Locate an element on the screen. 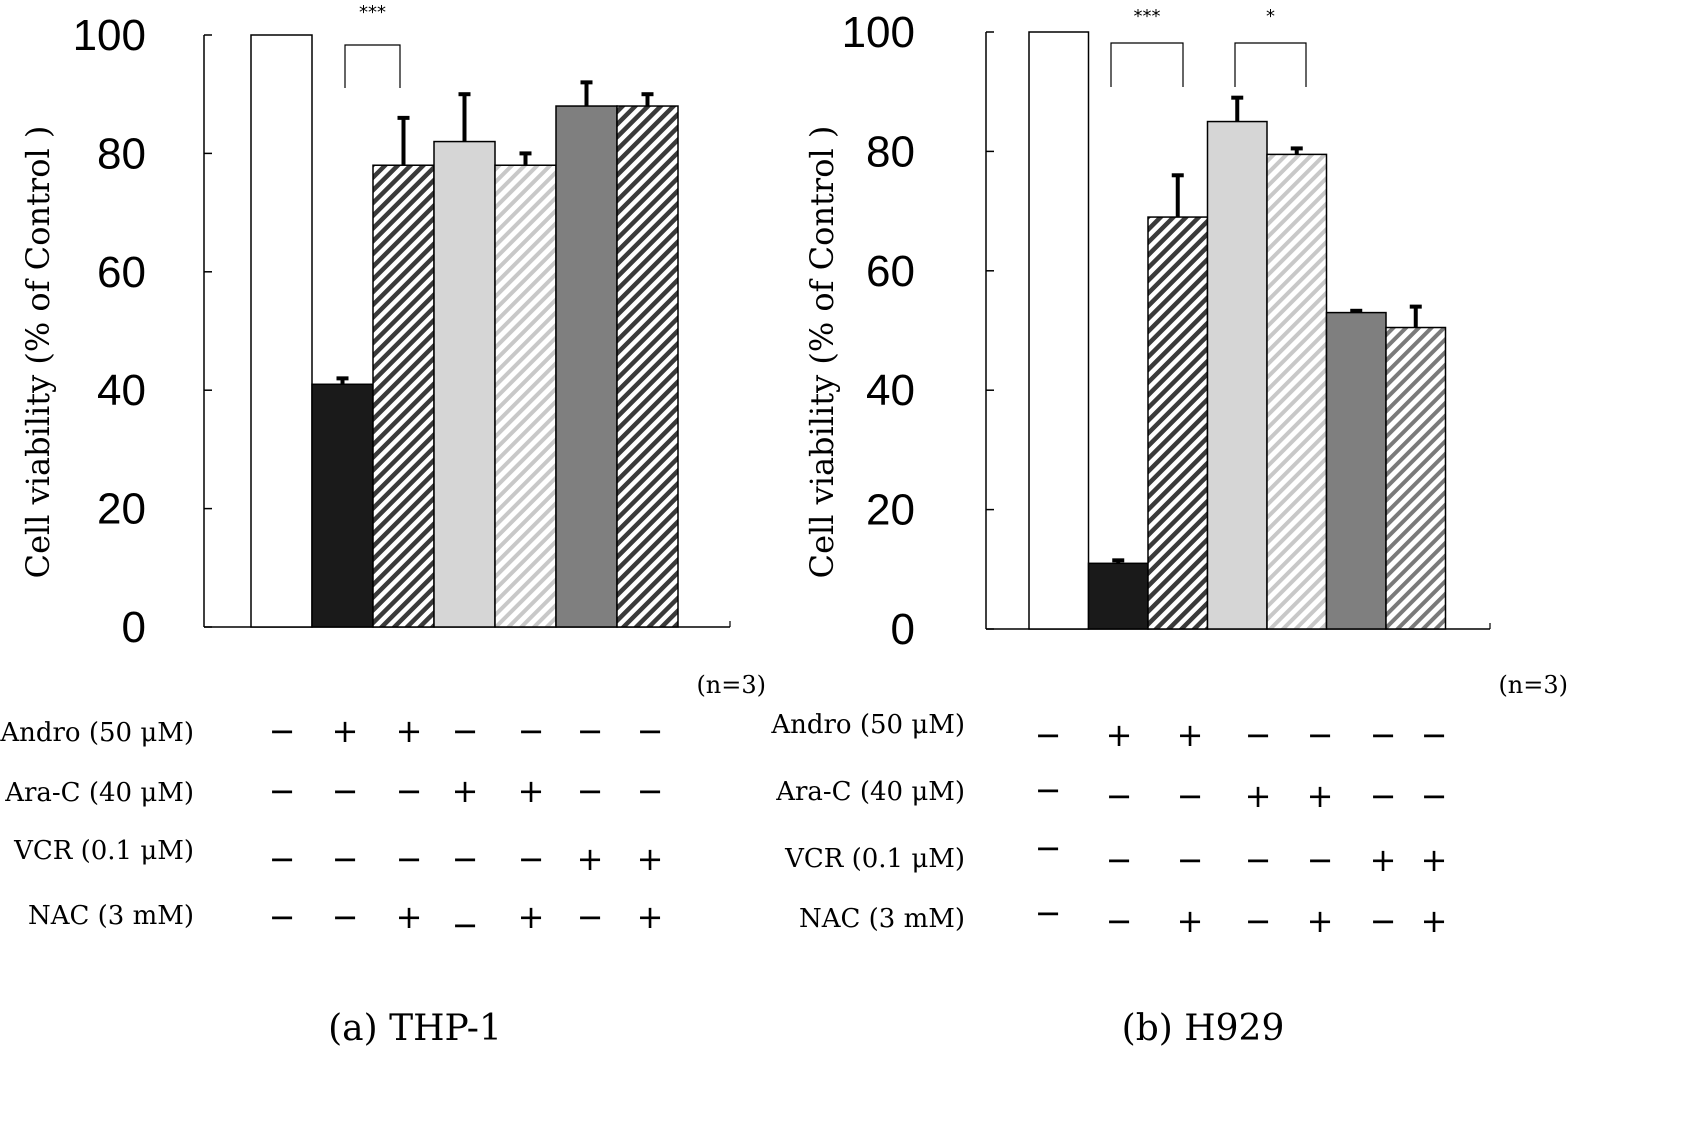  panel-caption: (a) THP-1 is located at coordinates (415, 1028).